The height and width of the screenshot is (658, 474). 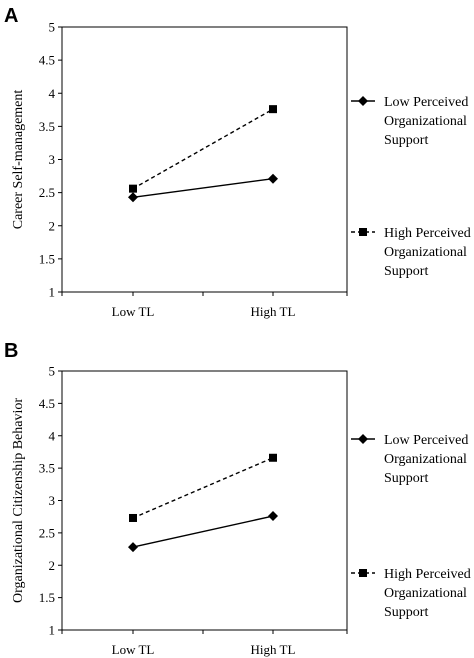 I want to click on panel-letter: B, so click(x=11, y=351).